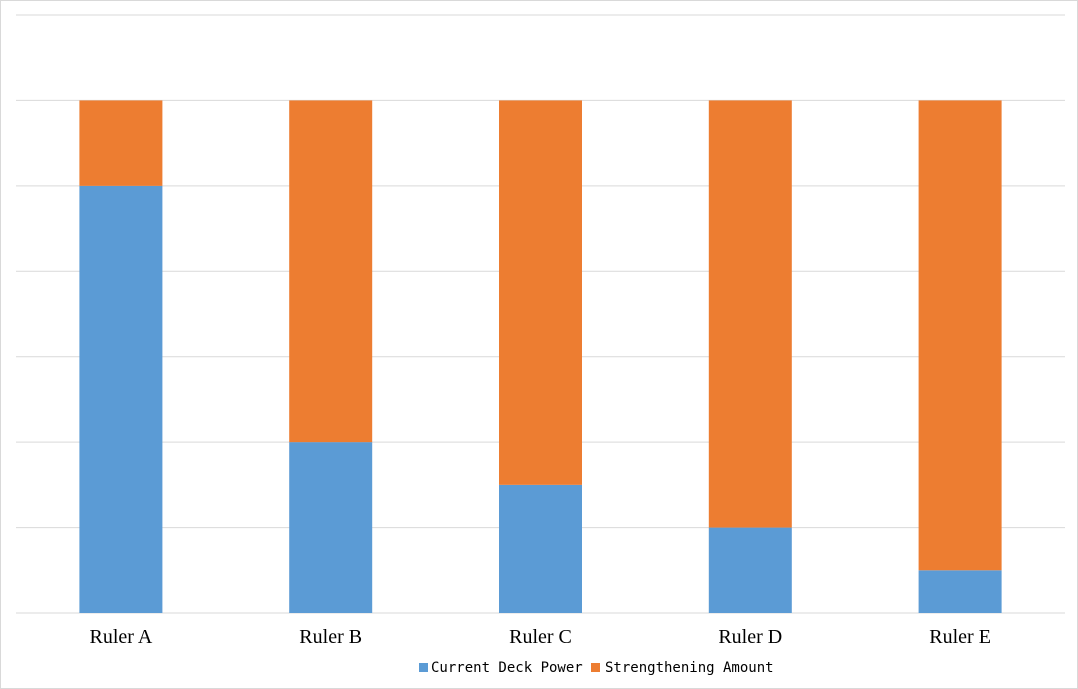 This screenshot has height=689, width=1078. Describe the element at coordinates (960, 637) in the screenshot. I see `x-axis-label: Ruler E` at that location.